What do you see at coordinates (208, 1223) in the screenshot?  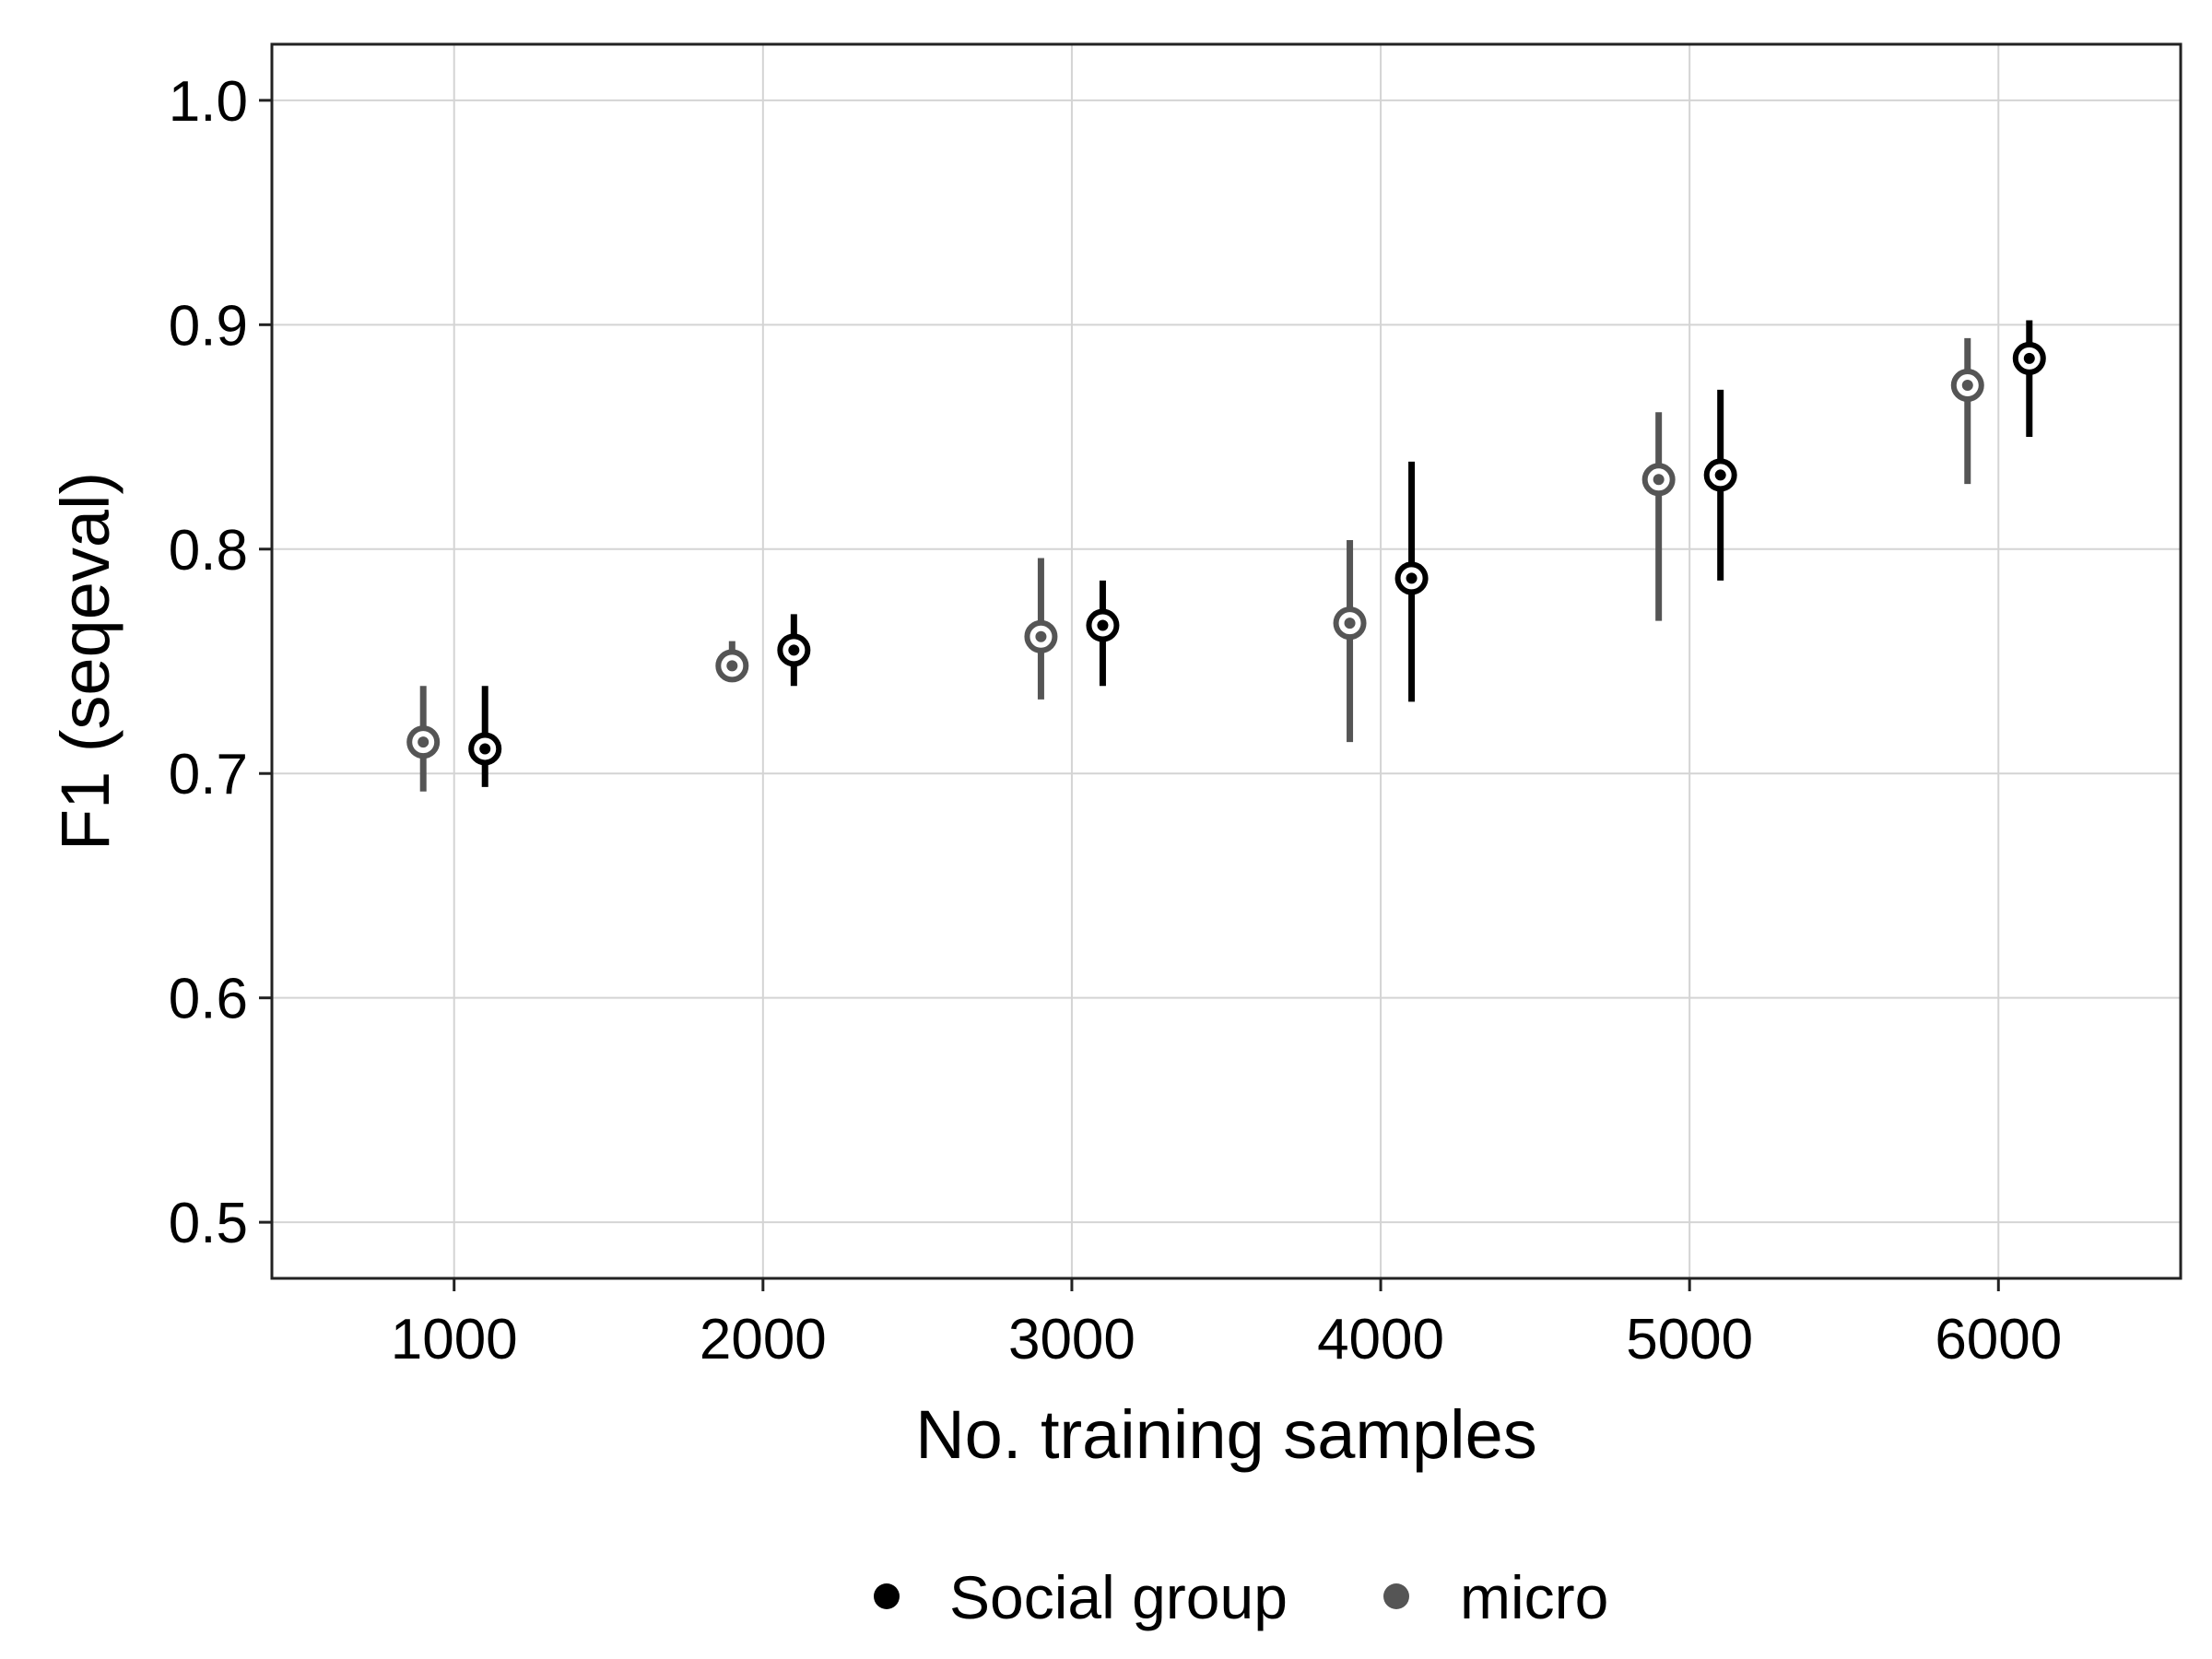 I see `y-tick-label: 0.5` at bounding box center [208, 1223].